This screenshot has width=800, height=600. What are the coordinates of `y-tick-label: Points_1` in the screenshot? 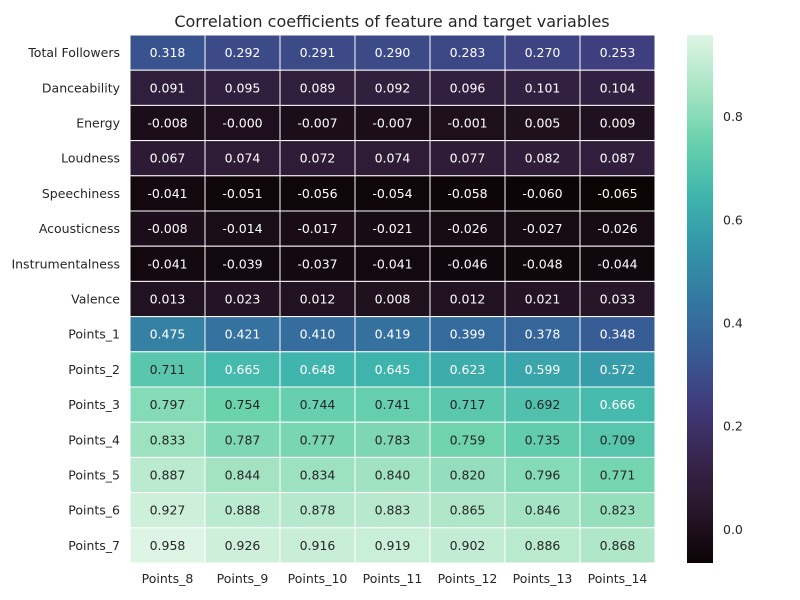 It's located at (94, 334).